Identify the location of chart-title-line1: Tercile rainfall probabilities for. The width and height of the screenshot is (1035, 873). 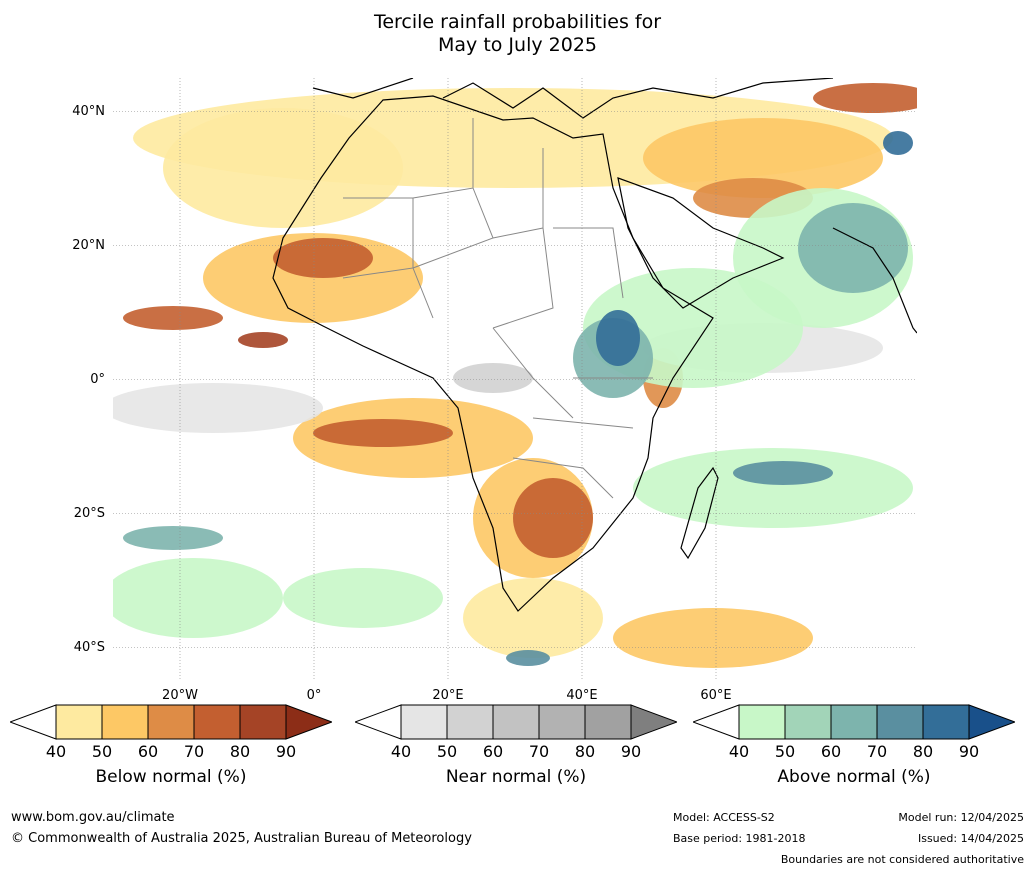
(517, 22).